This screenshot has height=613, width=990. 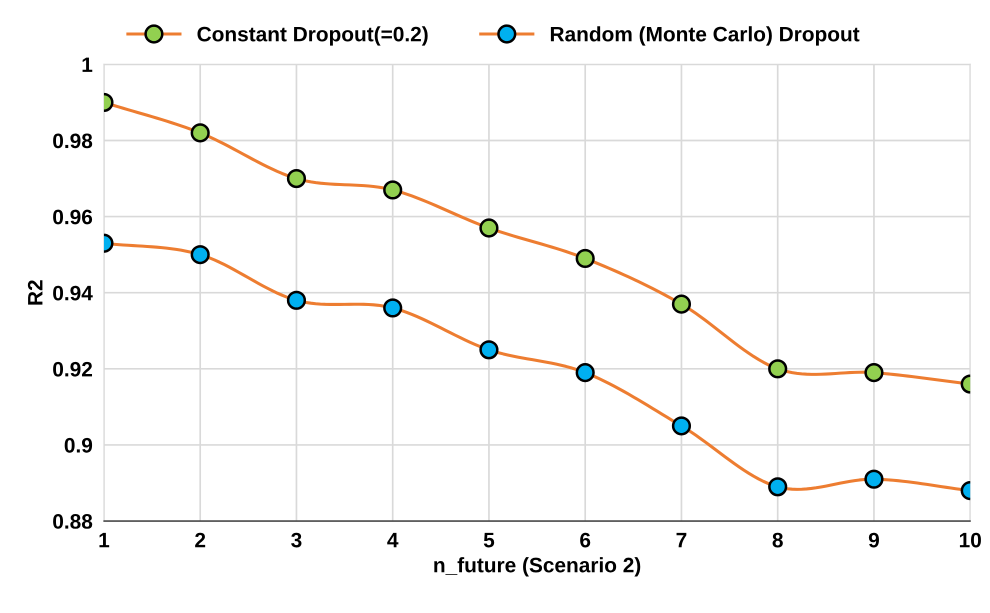 What do you see at coordinates (312, 36) in the screenshot?
I see `legend-label: Constant Dropout(=0.2)` at bounding box center [312, 36].